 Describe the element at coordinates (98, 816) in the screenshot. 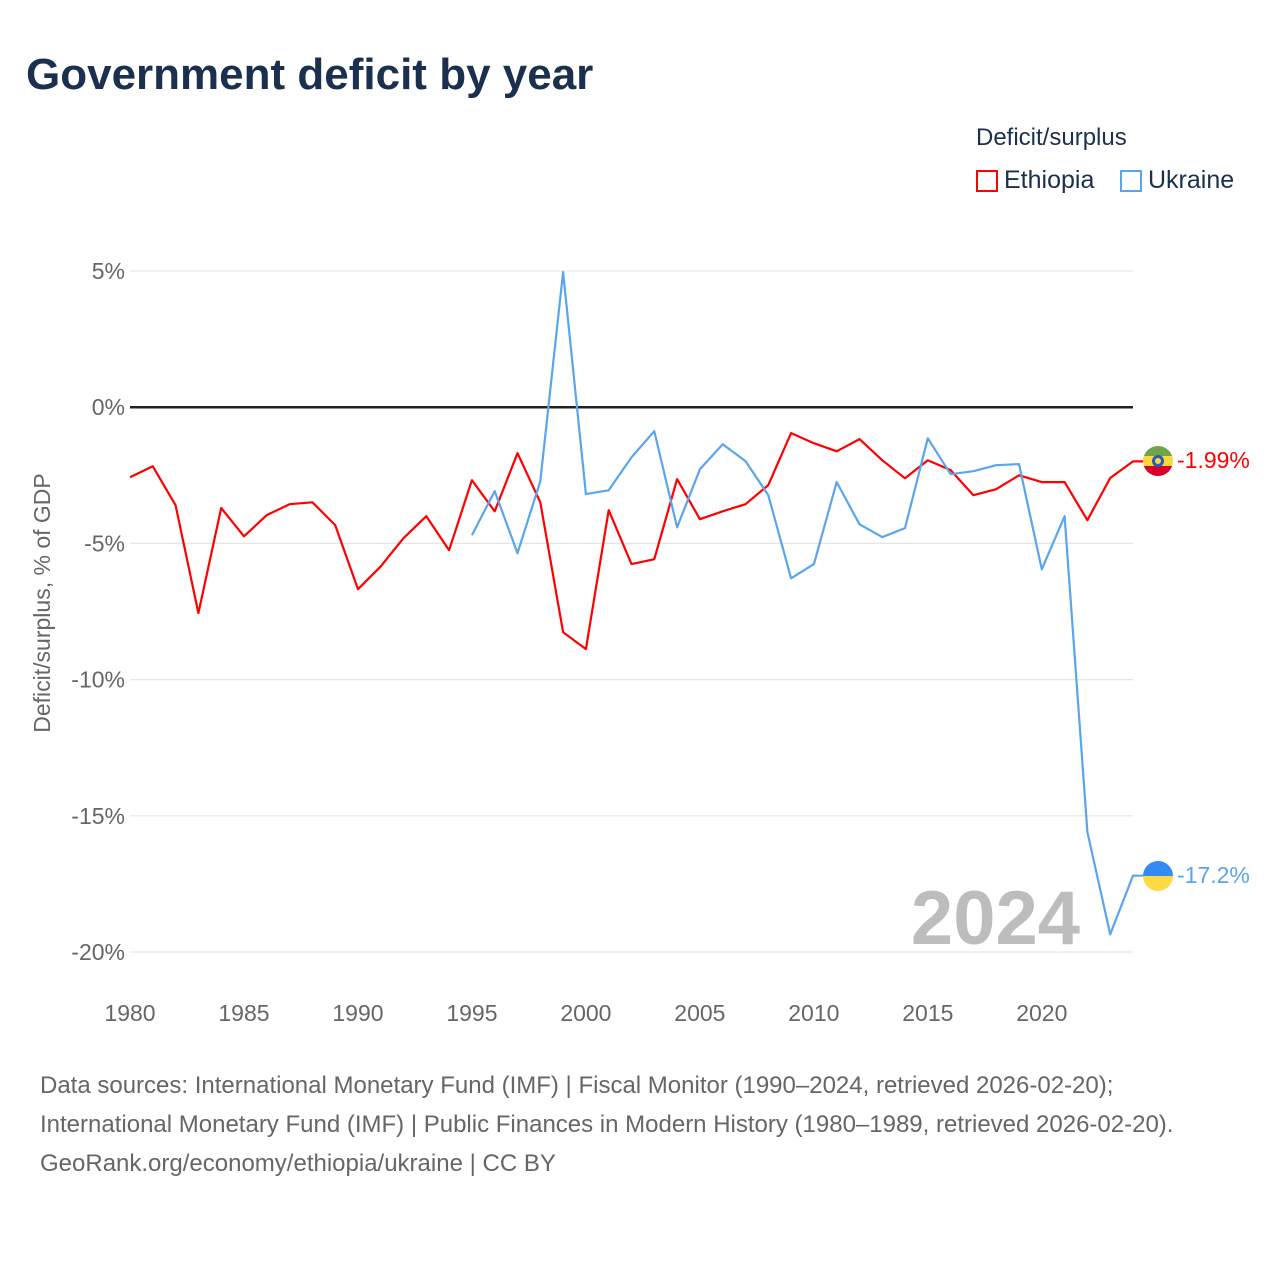

I see `y-tick-label: -15%` at that location.